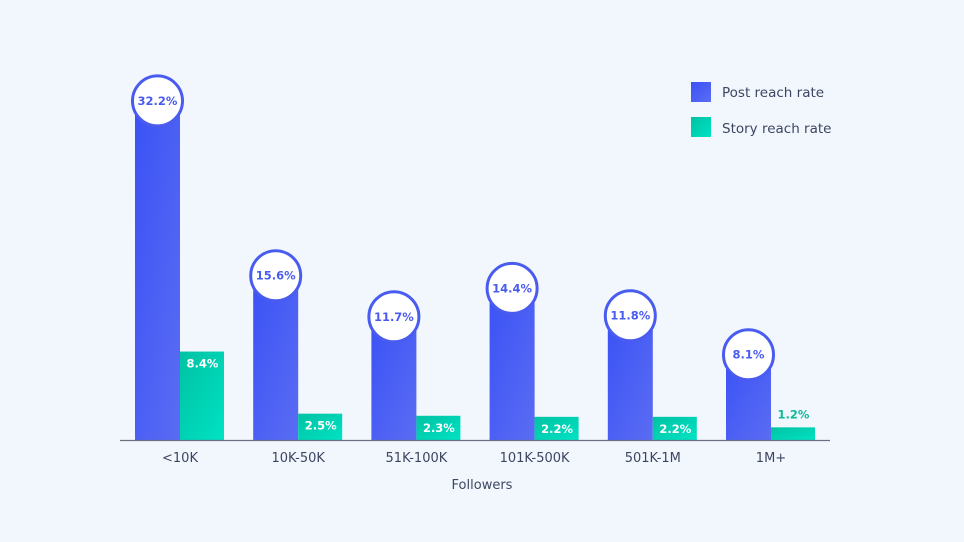  Describe the element at coordinates (773, 93) in the screenshot. I see `legend-label-post: Post reach rate` at that location.